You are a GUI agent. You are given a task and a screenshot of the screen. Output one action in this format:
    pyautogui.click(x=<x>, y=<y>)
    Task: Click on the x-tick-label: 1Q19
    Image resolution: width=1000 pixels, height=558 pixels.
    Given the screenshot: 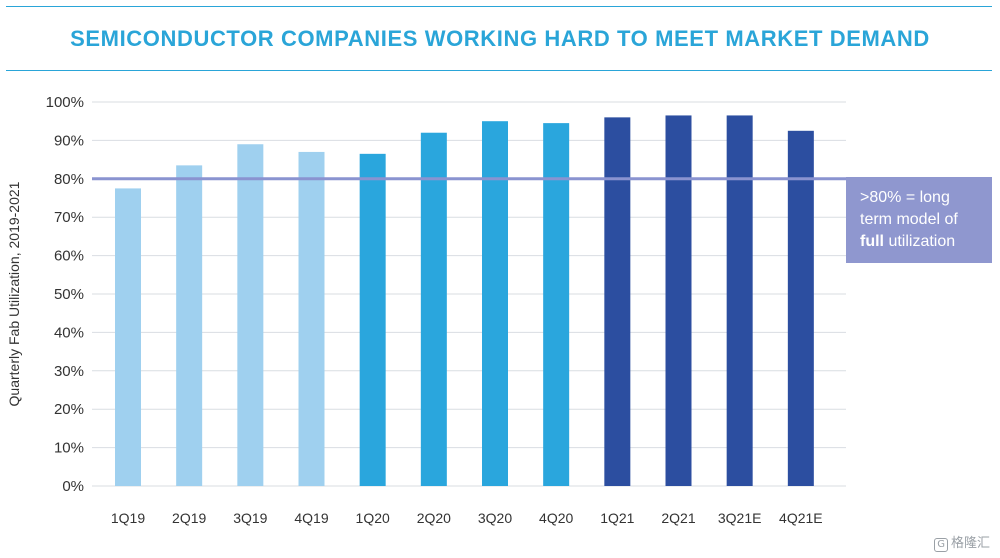 What is the action you would take?
    pyautogui.click(x=128, y=518)
    